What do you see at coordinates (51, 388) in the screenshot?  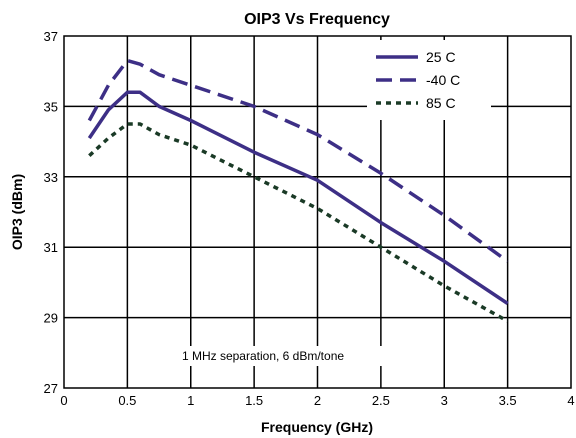 I see `y-tick-label: 27` at bounding box center [51, 388].